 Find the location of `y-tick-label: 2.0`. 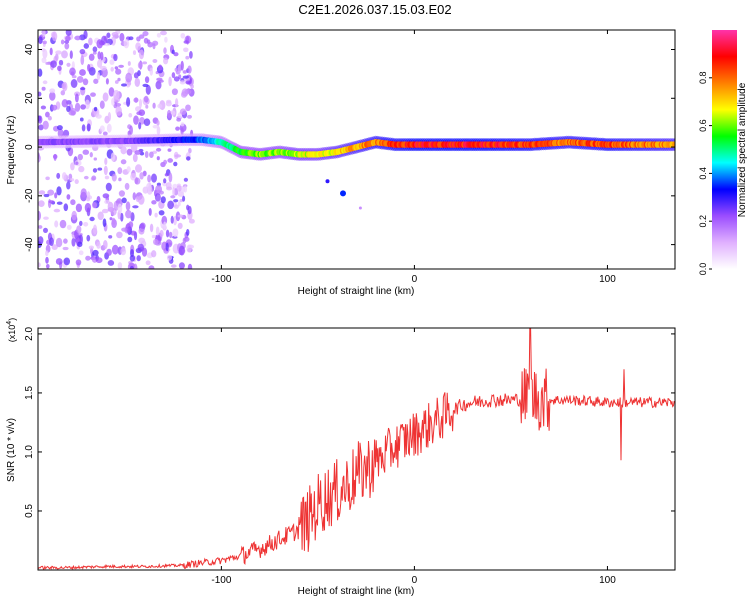

y-tick-label: 2.0 is located at coordinates (29, 334).